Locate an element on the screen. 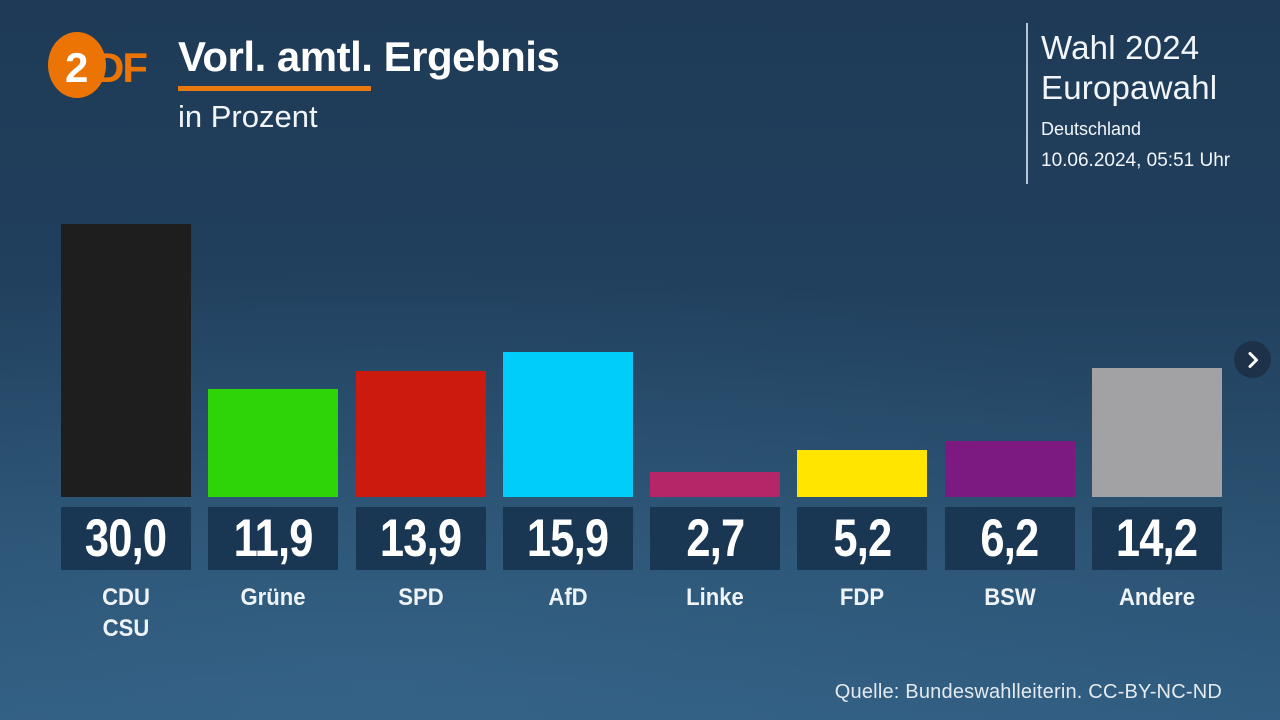 The image size is (1280, 720). source-credit: Quelle: Bundeswahlleiterin. CC-BY-NC-ND is located at coordinates (1028, 692).